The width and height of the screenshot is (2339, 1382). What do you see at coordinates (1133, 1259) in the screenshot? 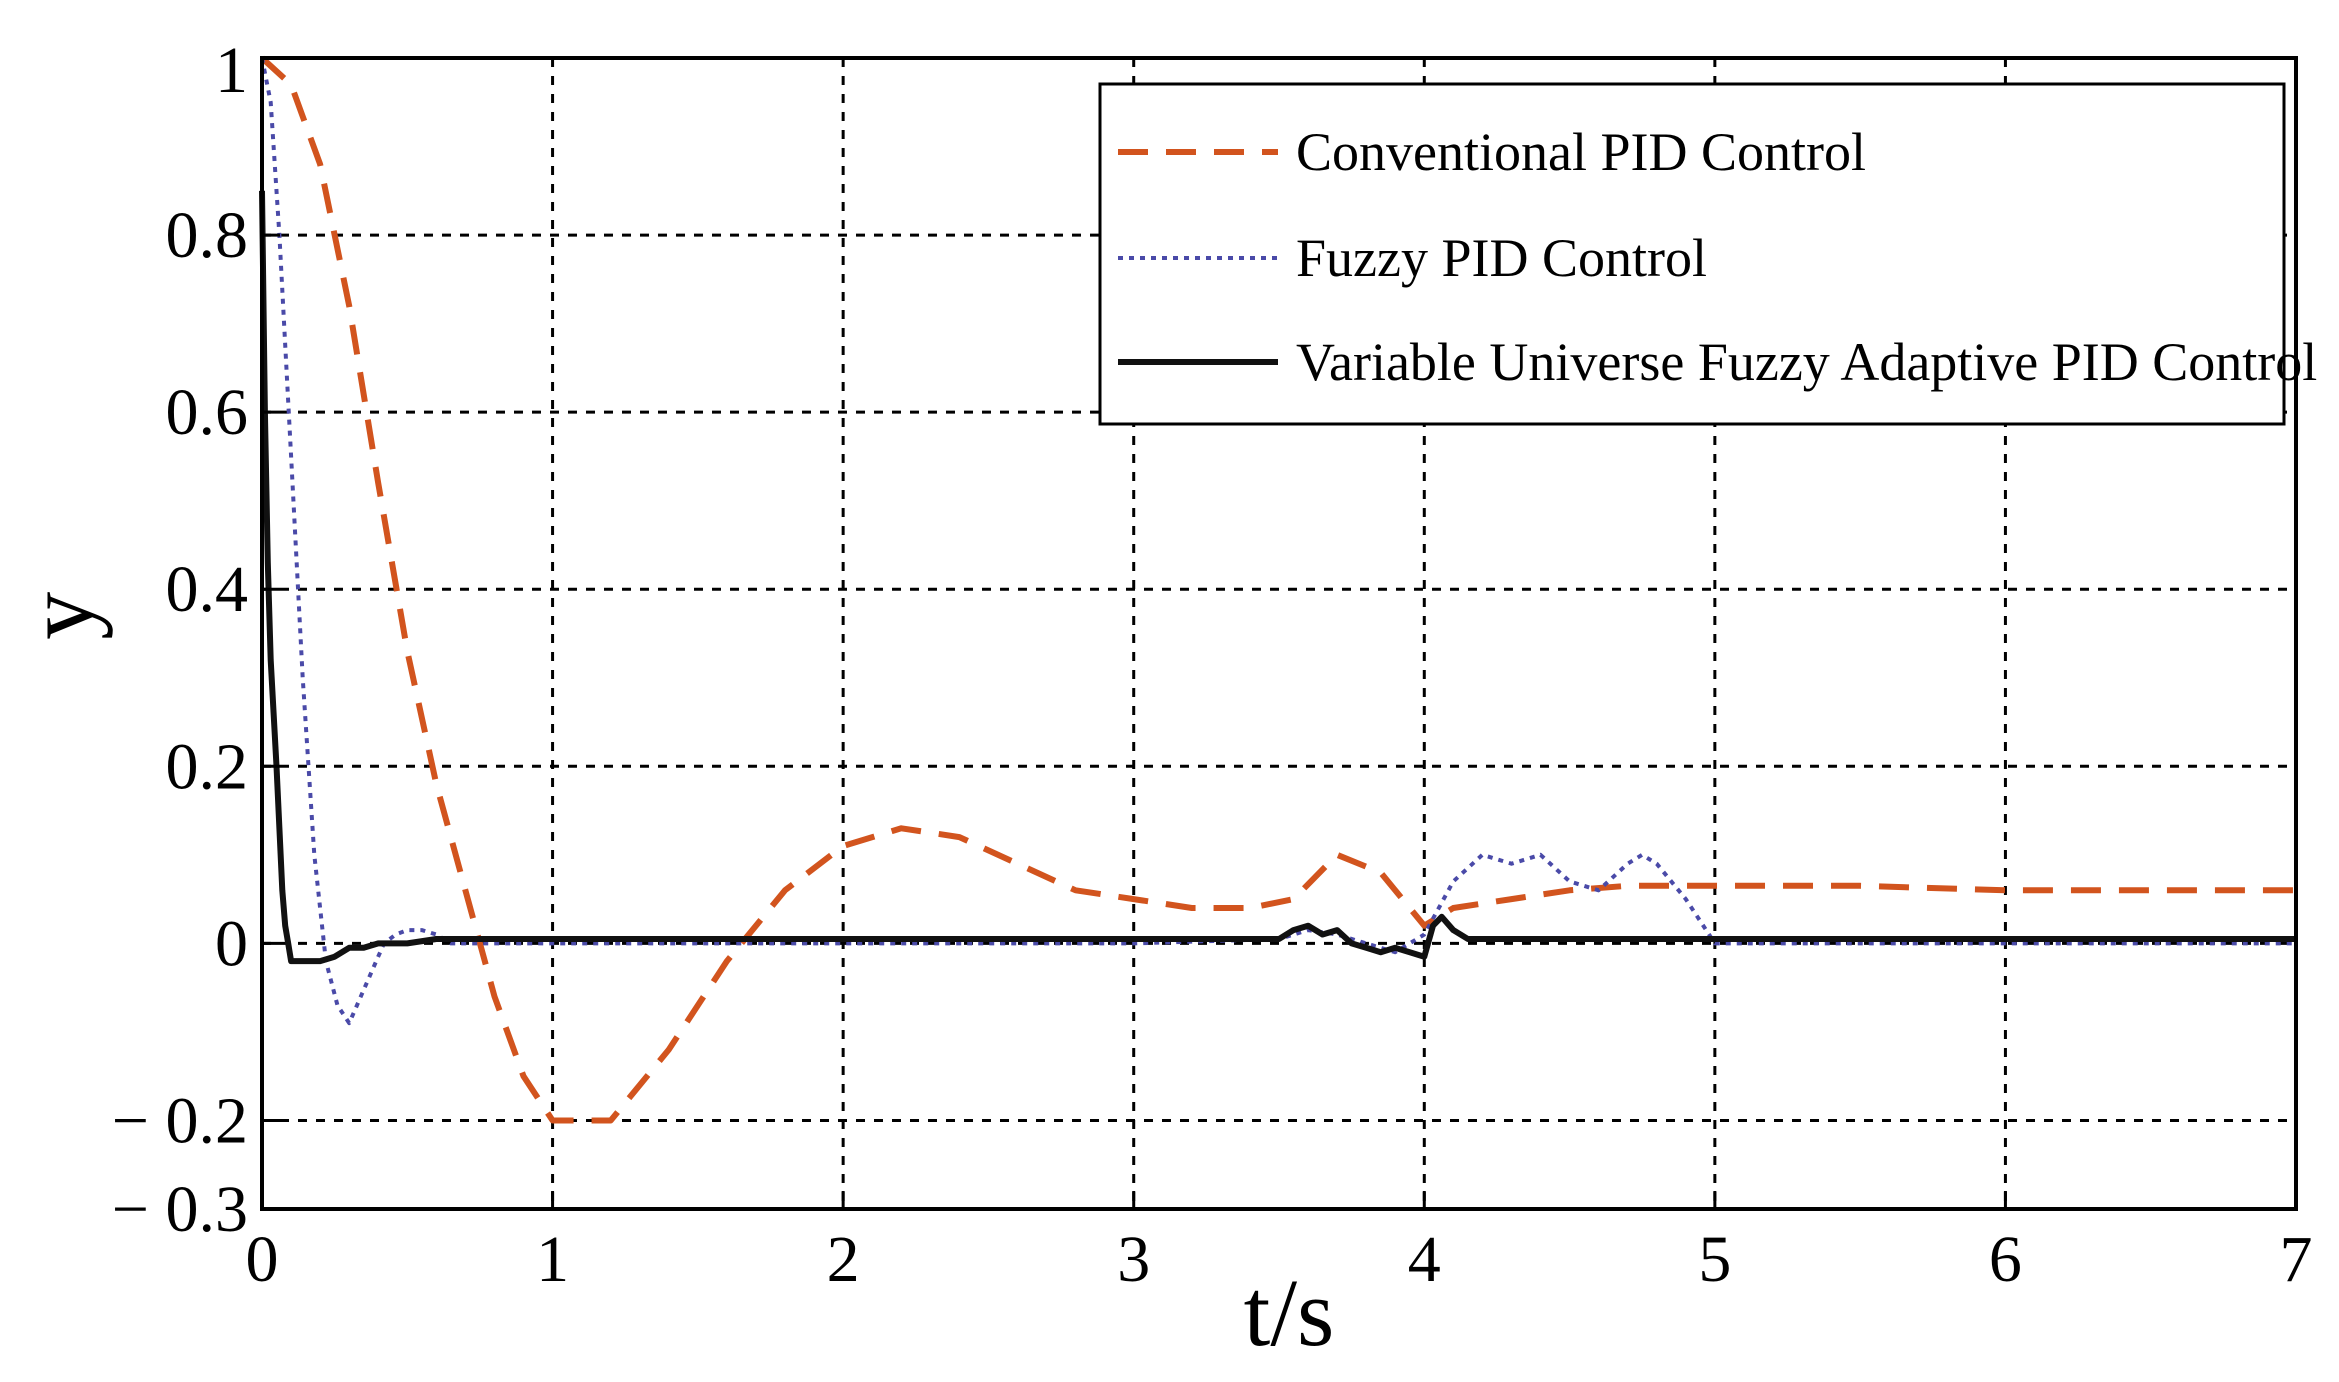
I see `x-tick-label: 3` at bounding box center [1133, 1259].